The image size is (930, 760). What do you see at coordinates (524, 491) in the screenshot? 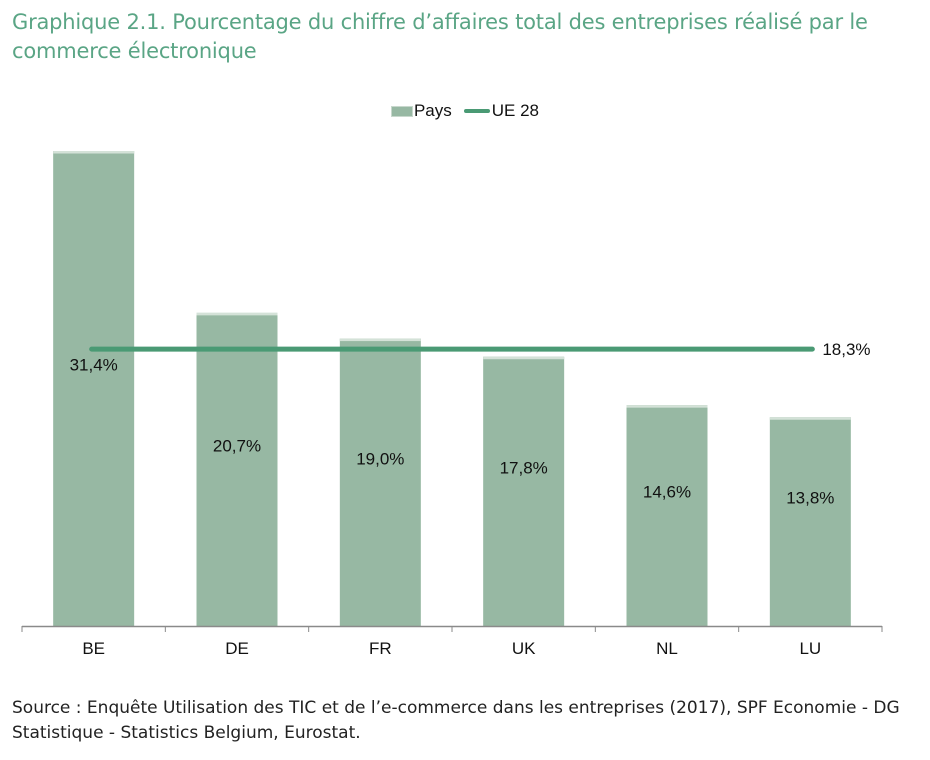
I see `bar-uk` at bounding box center [524, 491].